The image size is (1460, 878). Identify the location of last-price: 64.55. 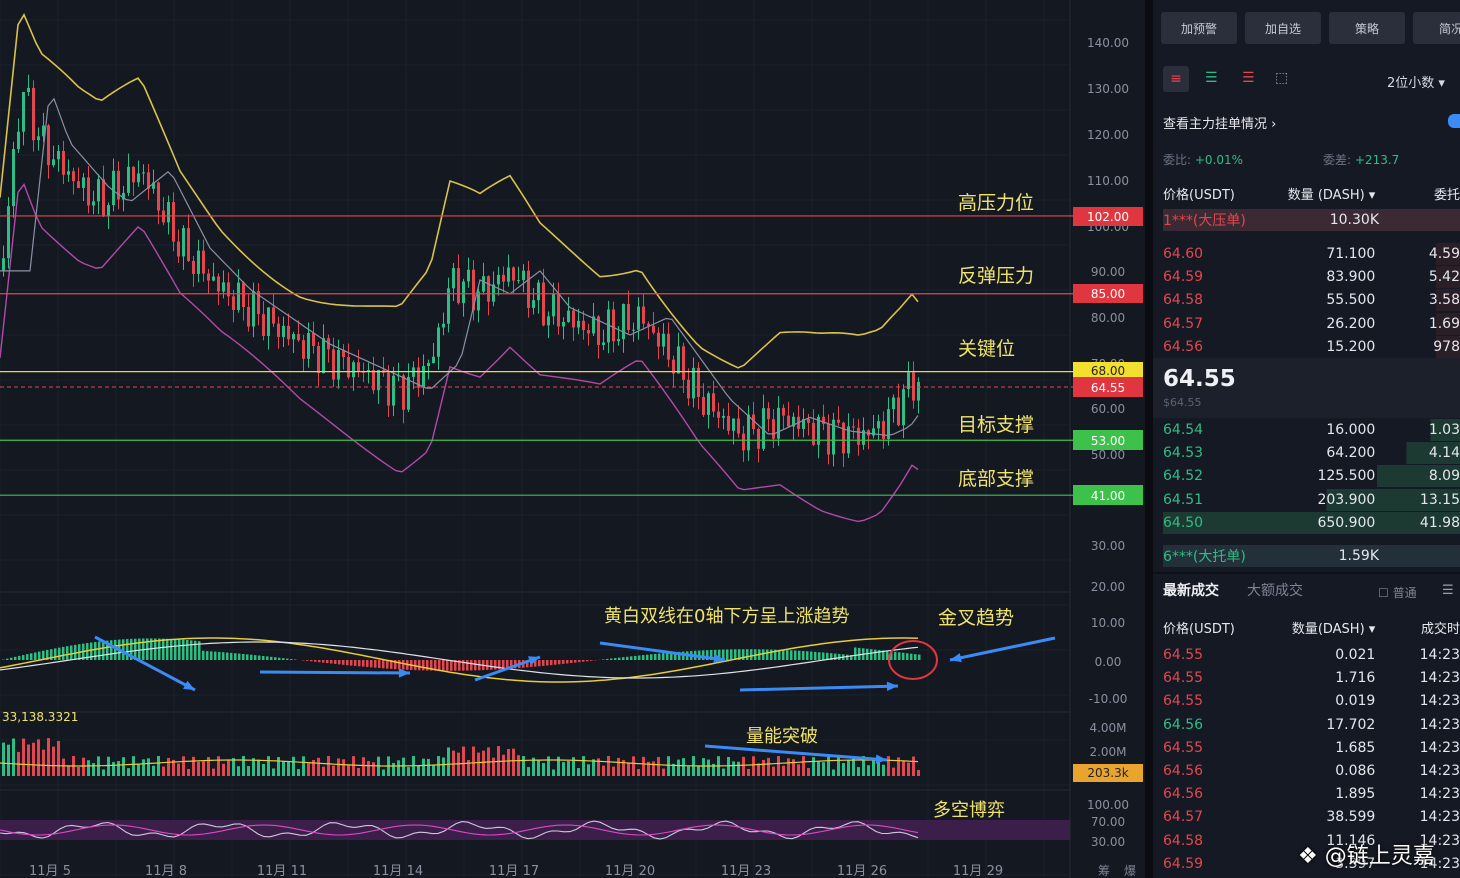
(1199, 379).